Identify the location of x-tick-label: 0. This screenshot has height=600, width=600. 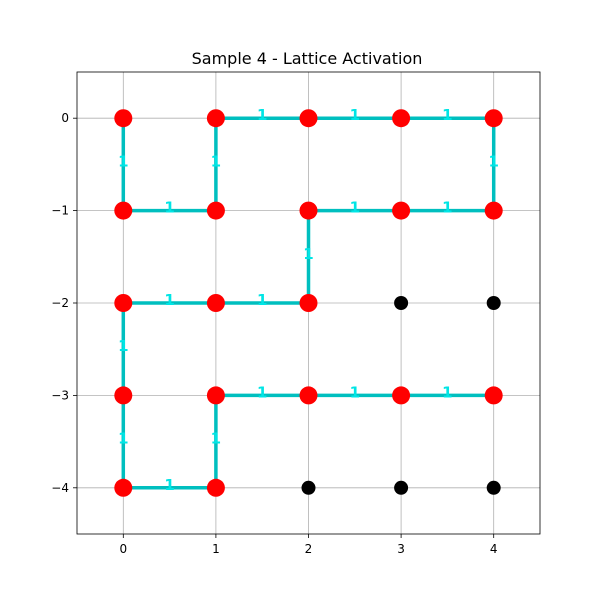
(123, 549).